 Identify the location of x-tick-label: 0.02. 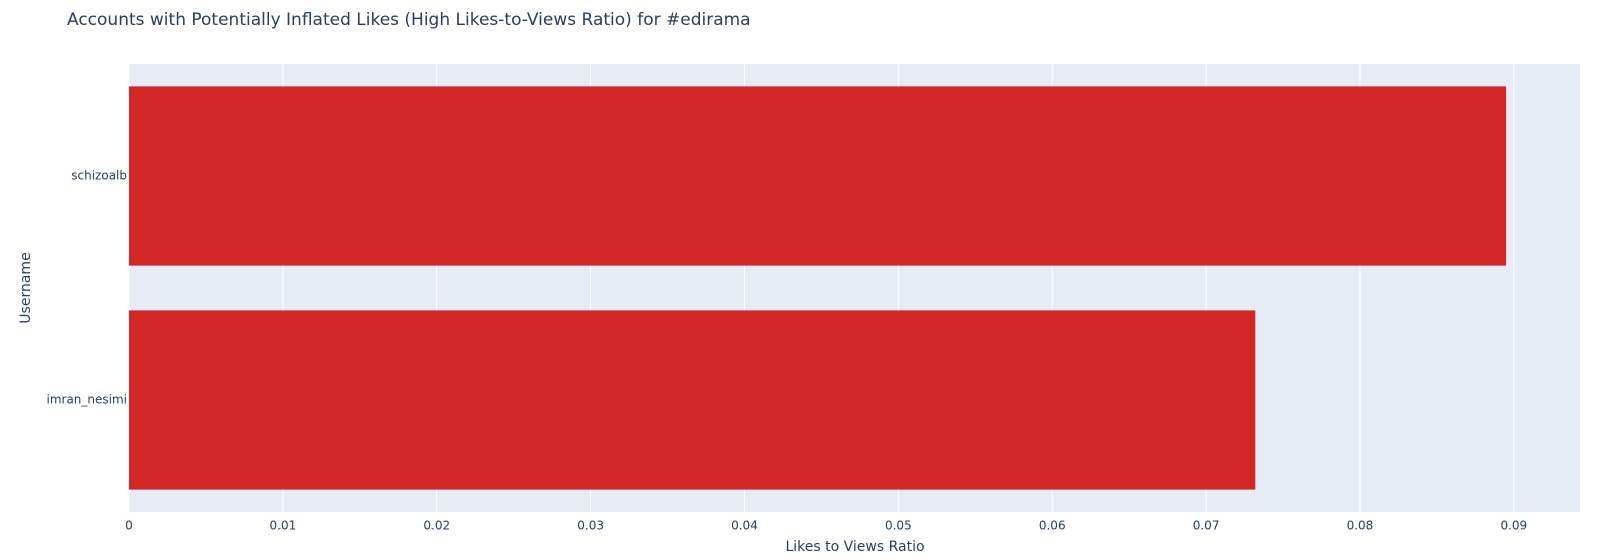
(436, 526).